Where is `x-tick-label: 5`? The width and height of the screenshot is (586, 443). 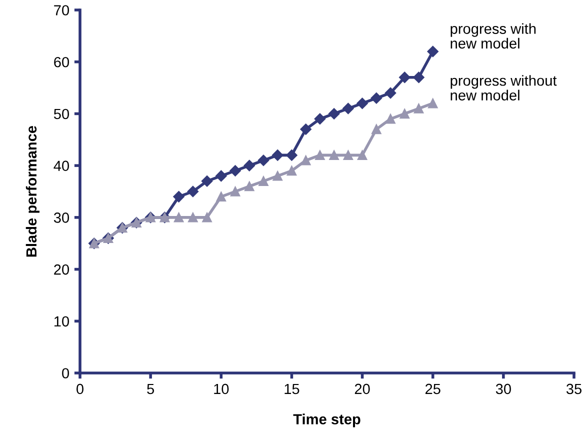 x-tick-label: 5 is located at coordinates (150, 389).